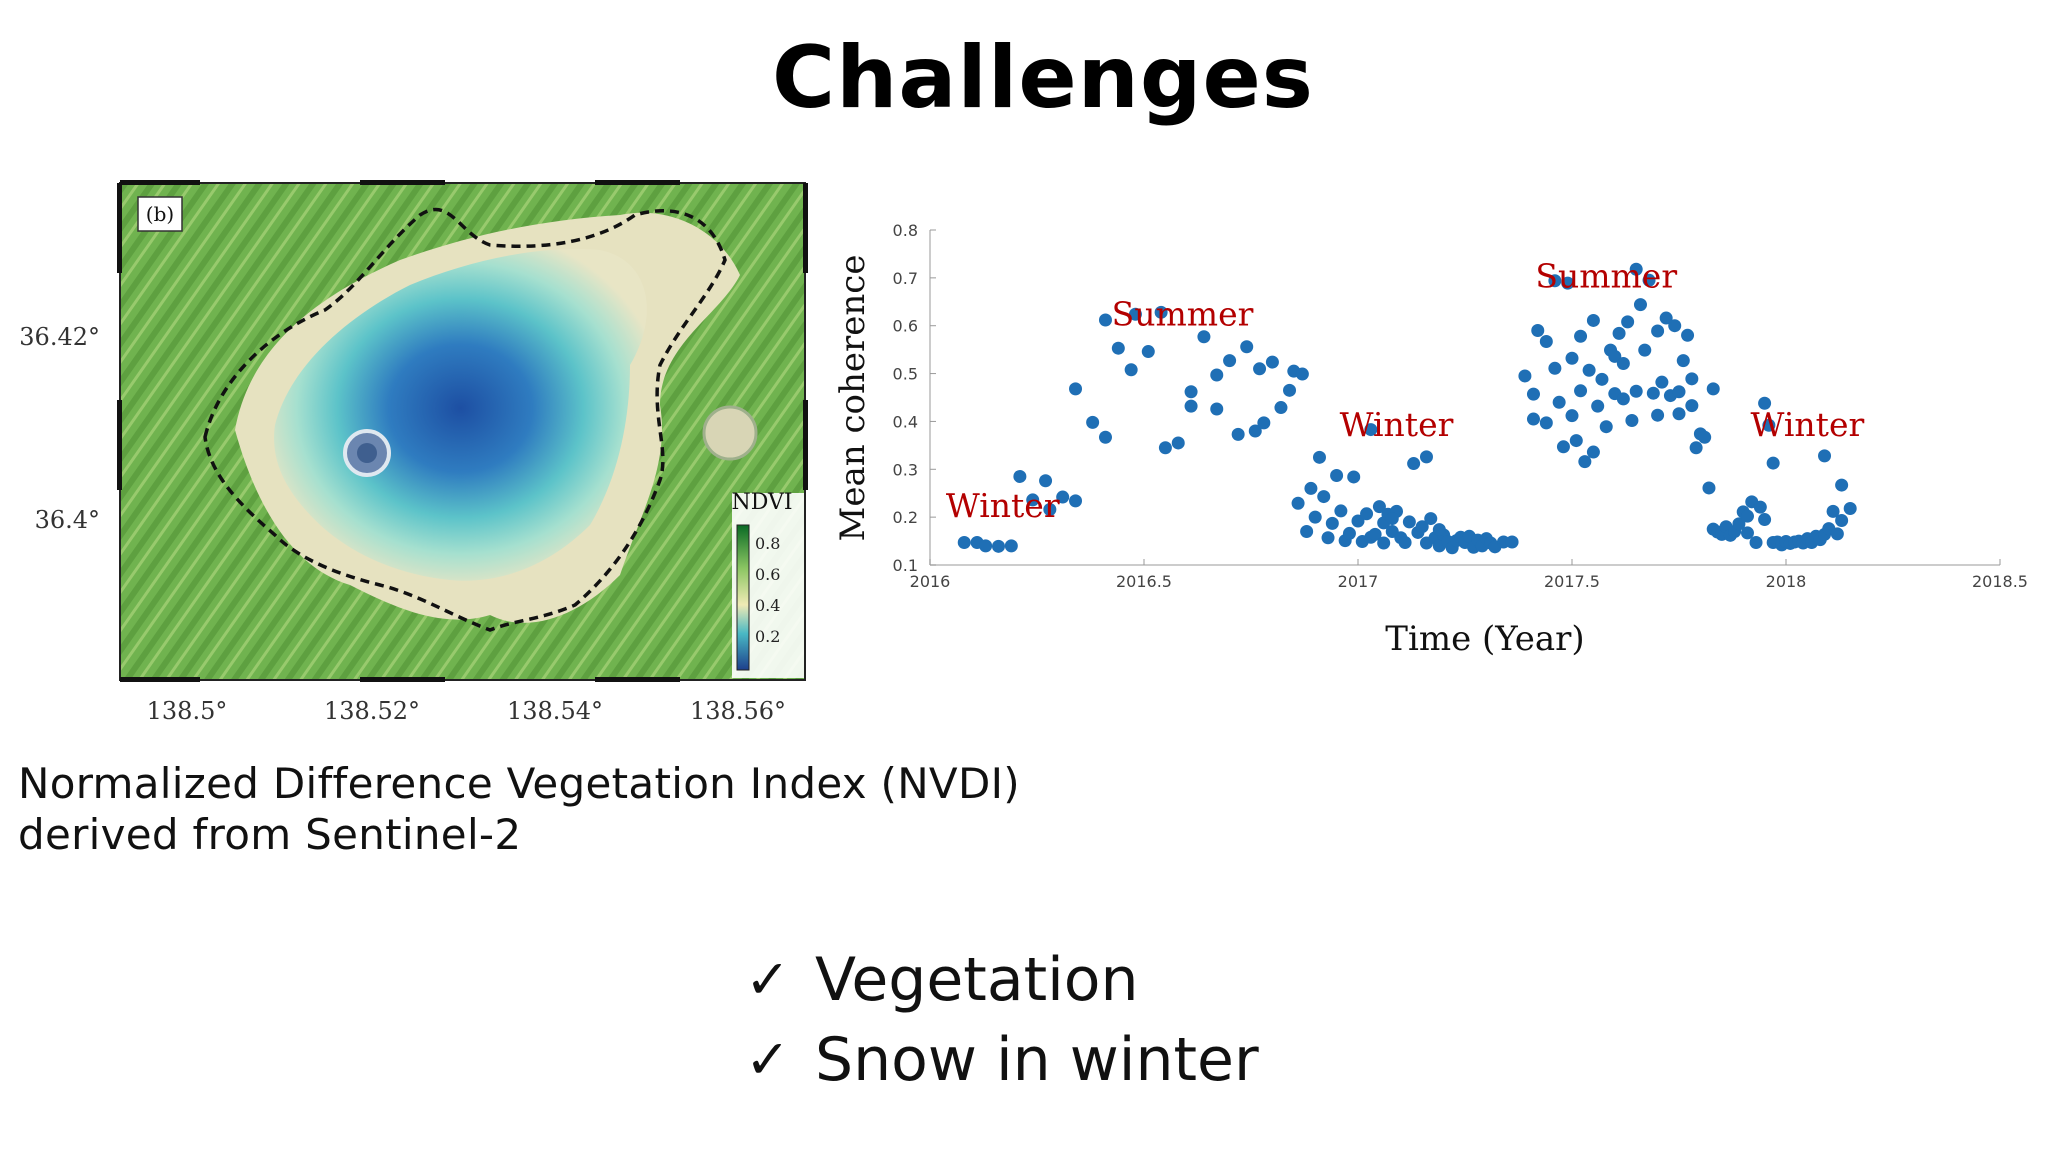 Image resolution: width=2048 pixels, height=1152 pixels. I want to click on study-area-boundary, so click(465, 419).